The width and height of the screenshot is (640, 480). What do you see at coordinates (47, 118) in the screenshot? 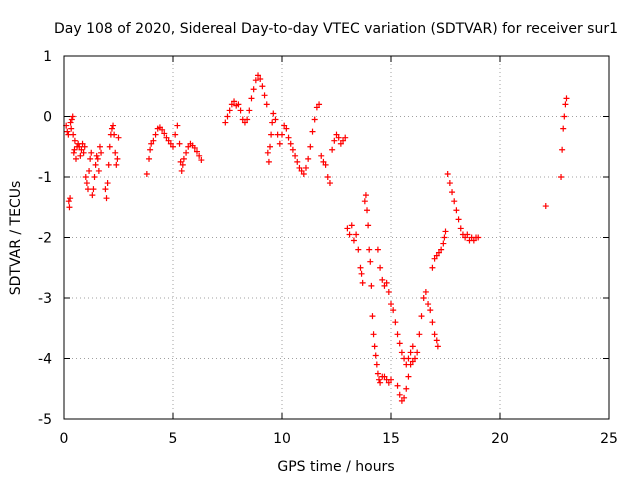
I see `y-tick-label: 0` at bounding box center [47, 118].